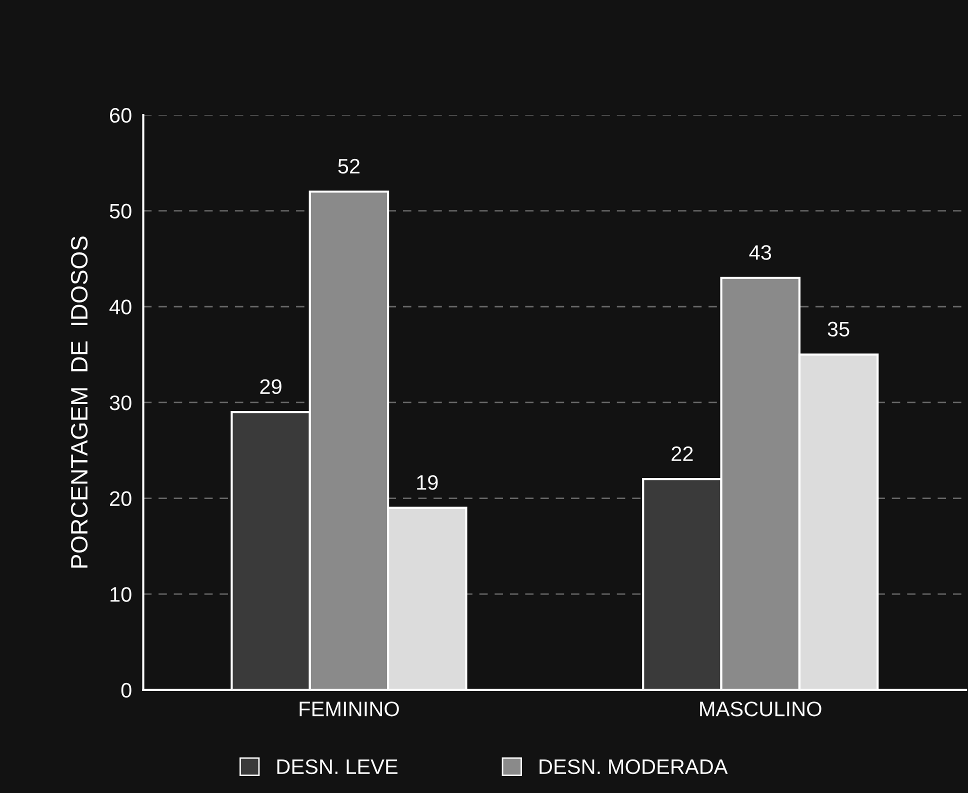 This screenshot has width=968, height=793. What do you see at coordinates (682, 453) in the screenshot?
I see `data-label: 22` at bounding box center [682, 453].